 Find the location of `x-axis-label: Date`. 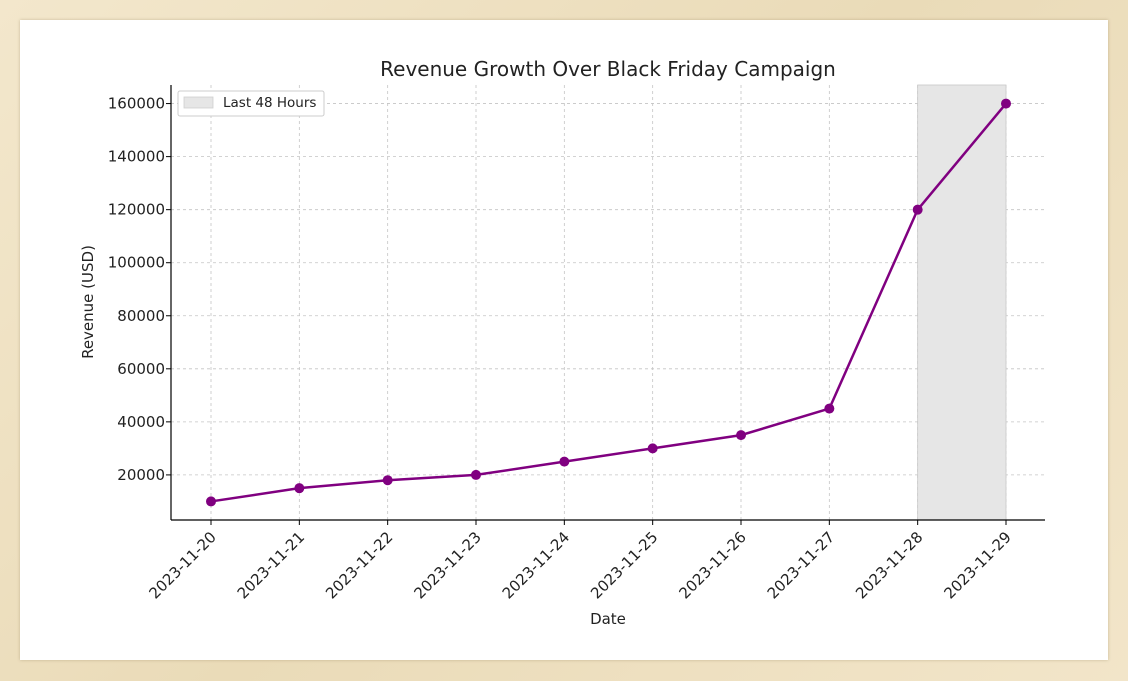

x-axis-label: Date is located at coordinates (608, 619).